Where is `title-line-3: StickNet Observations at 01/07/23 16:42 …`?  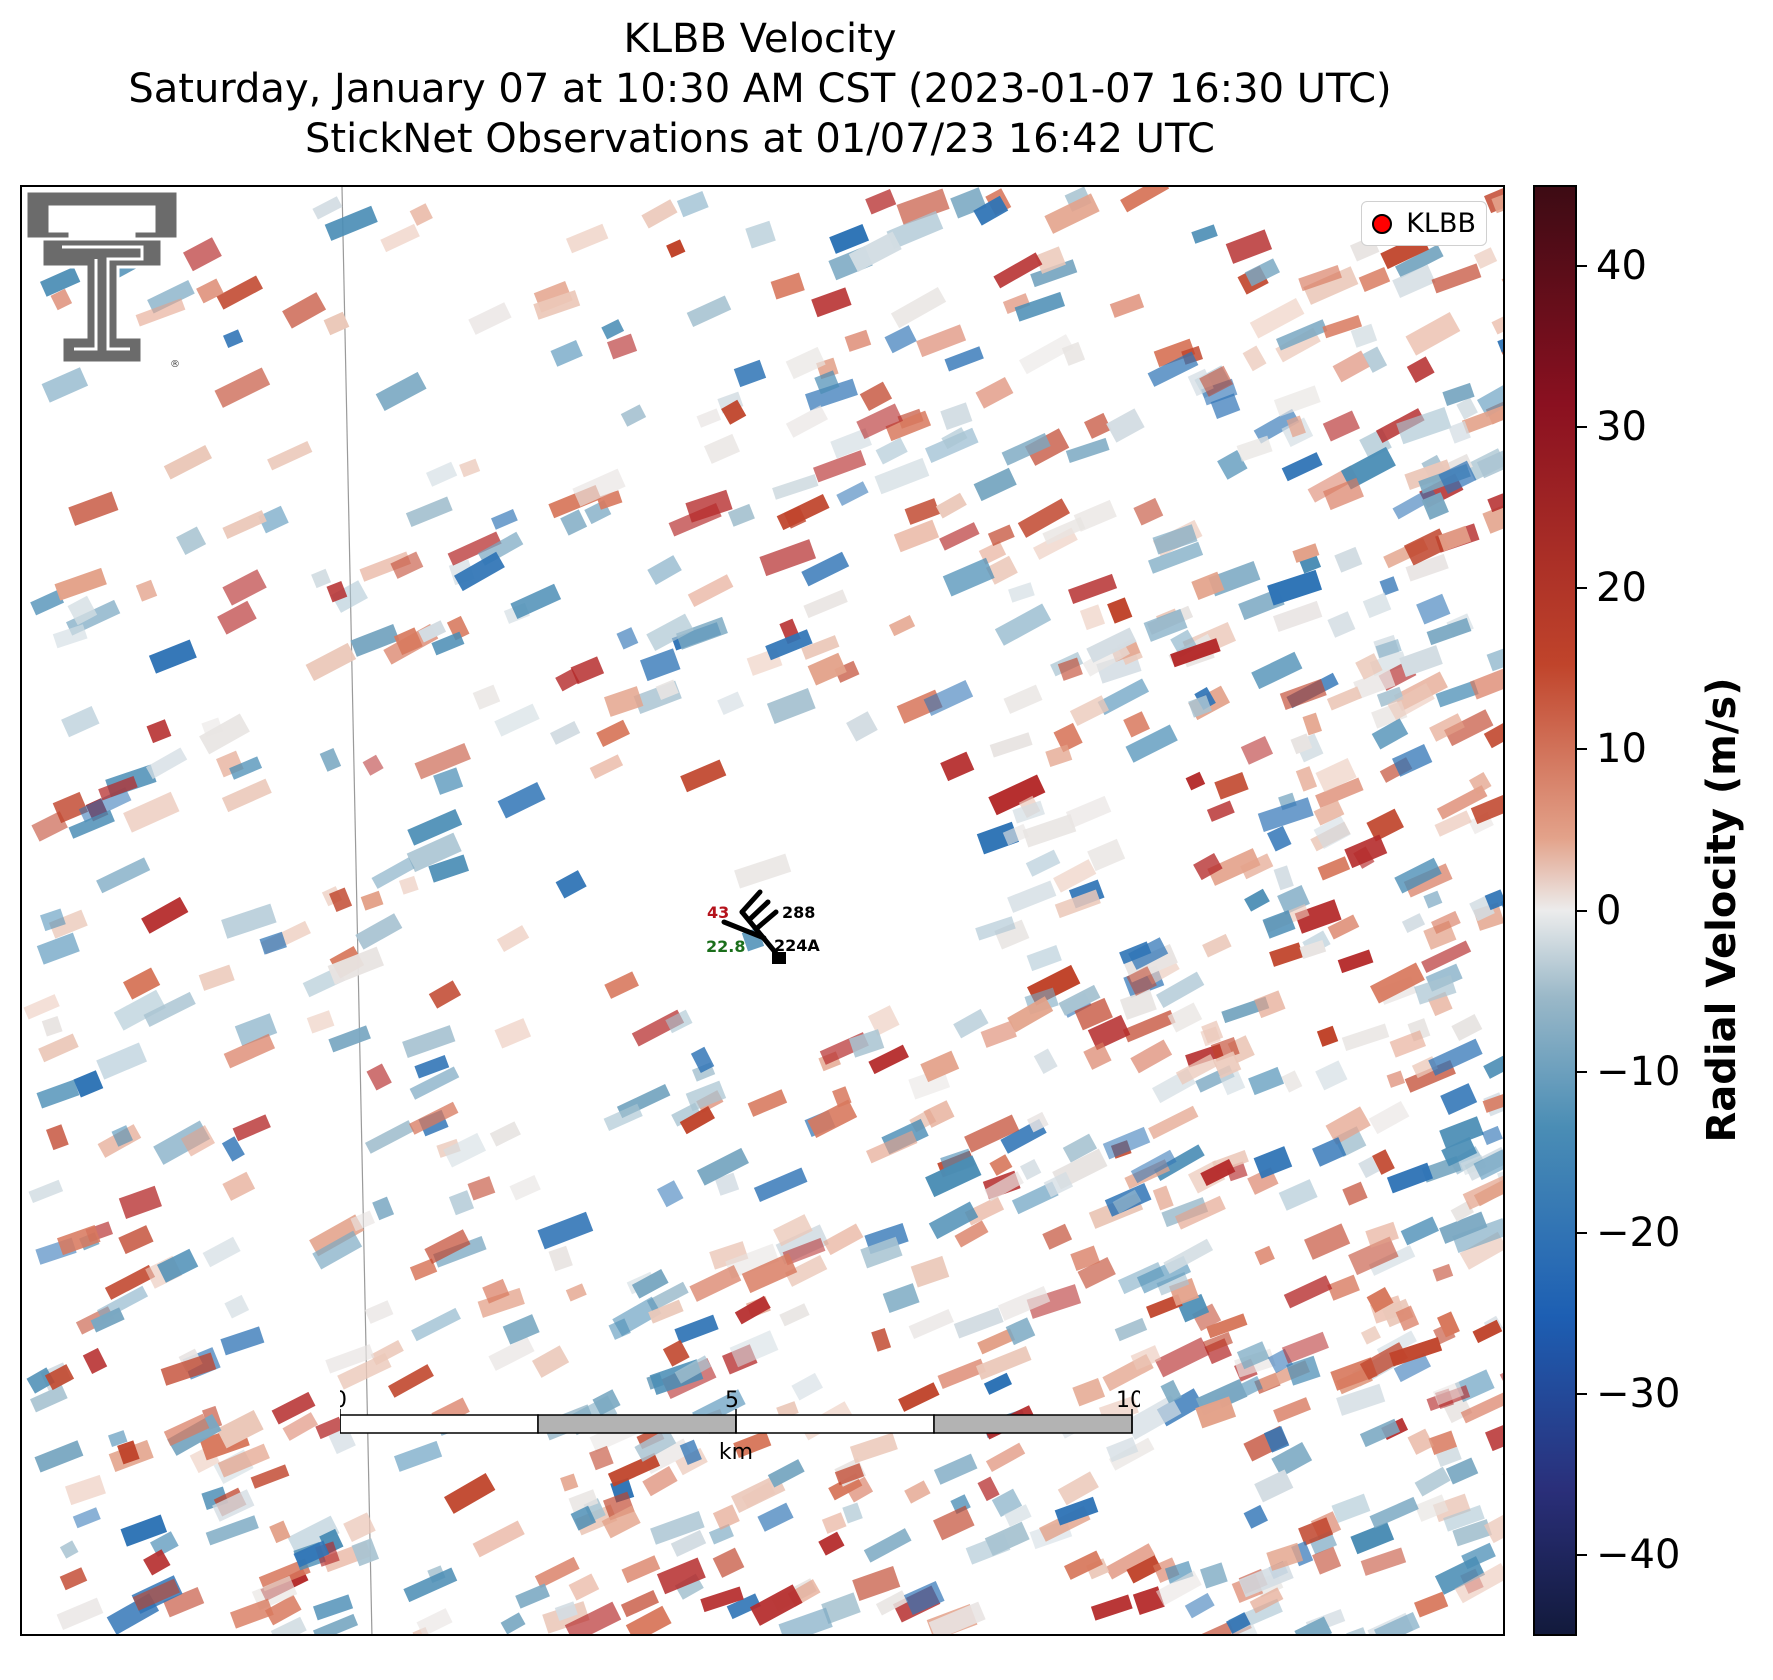
title-line-3: StickNet Observations at 01/07/23 16:42 … is located at coordinates (760, 139).